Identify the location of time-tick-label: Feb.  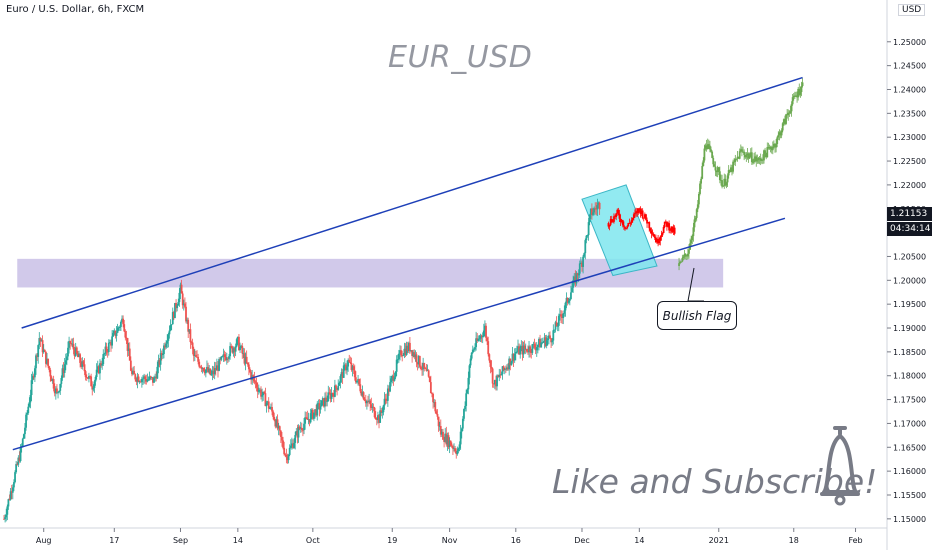
(855, 540).